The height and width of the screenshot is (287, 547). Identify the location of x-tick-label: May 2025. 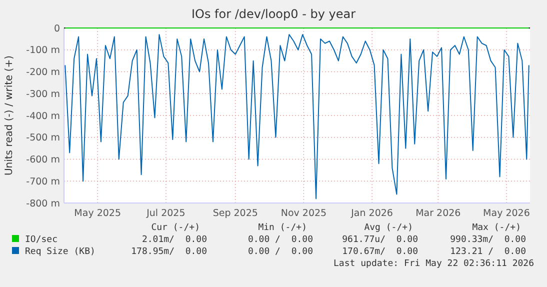
(98, 213).